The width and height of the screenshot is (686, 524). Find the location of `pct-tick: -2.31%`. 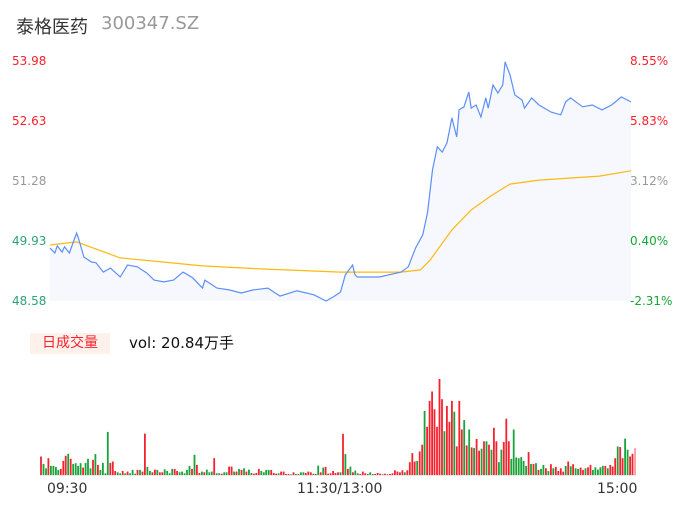

pct-tick: -2.31% is located at coordinates (651, 301).